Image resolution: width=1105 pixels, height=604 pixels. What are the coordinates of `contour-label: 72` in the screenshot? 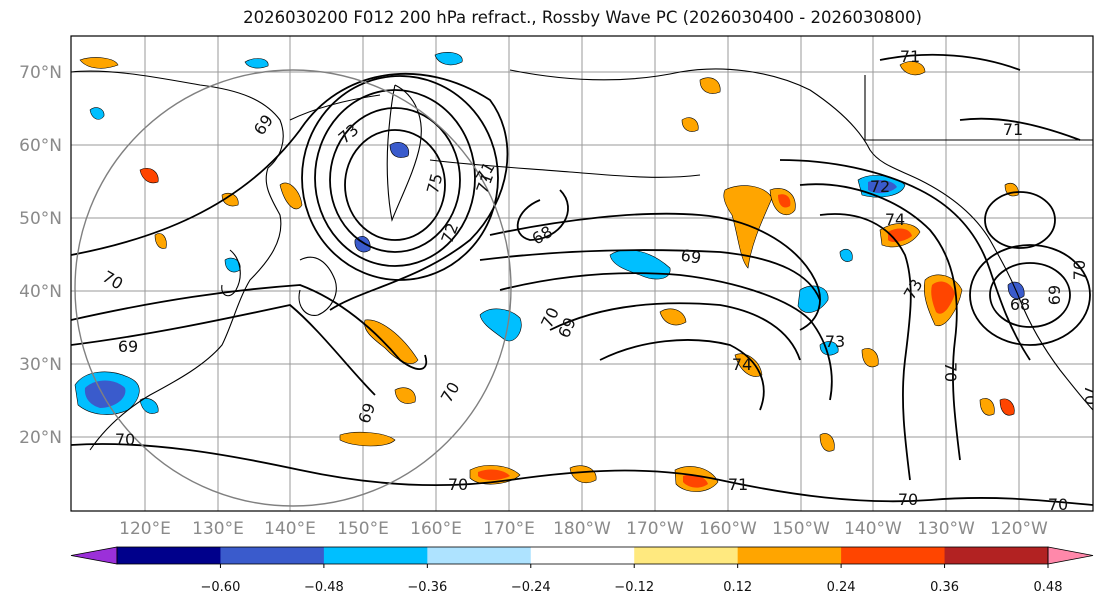 It's located at (880, 186).